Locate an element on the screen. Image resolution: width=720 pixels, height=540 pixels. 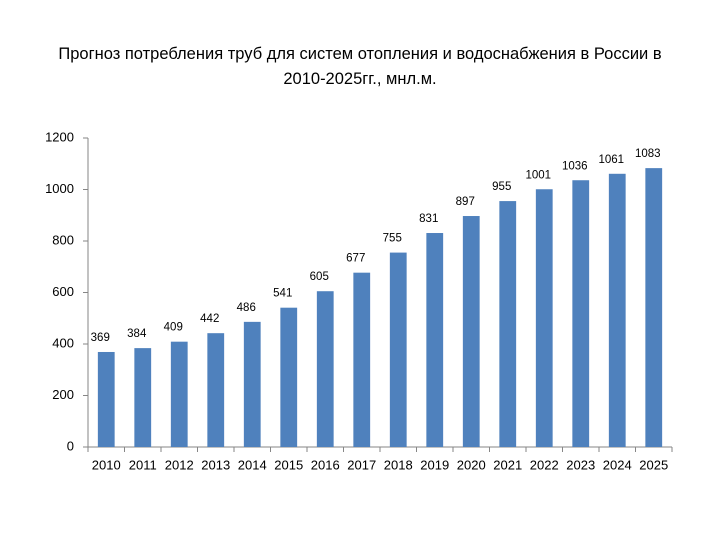
data-label: 755 is located at coordinates (392, 239).